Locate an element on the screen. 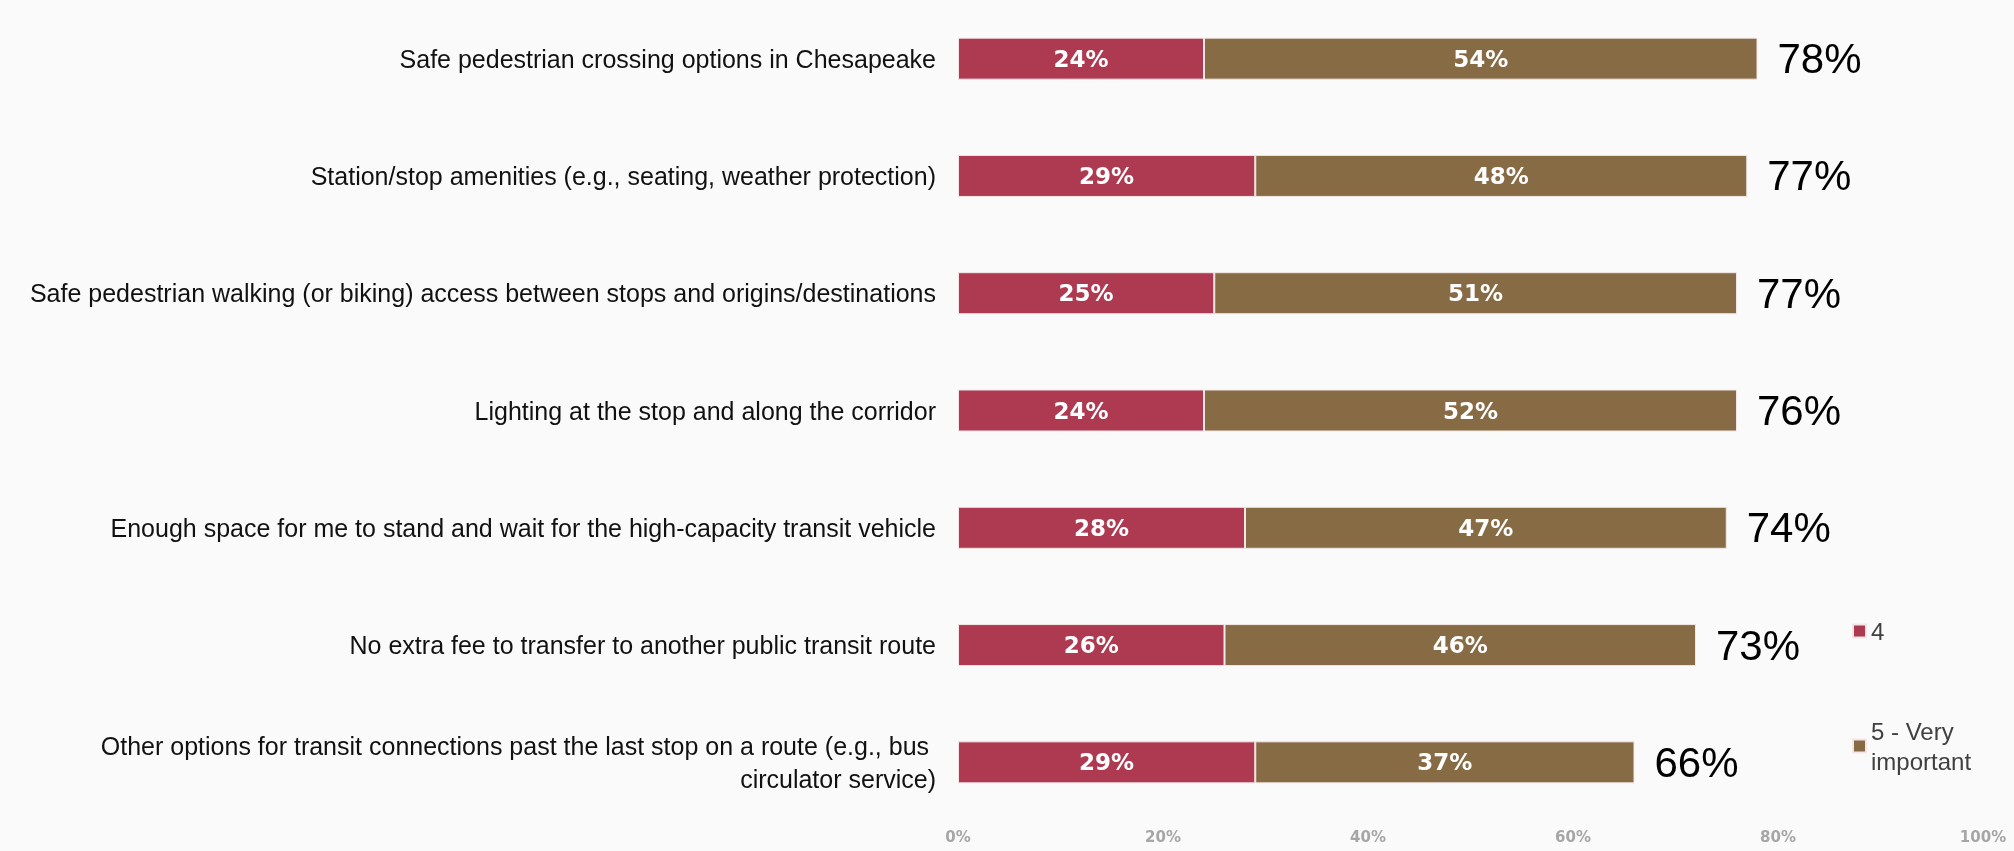 This screenshot has width=2014, height=851. data-label: 46% is located at coordinates (1460, 645).